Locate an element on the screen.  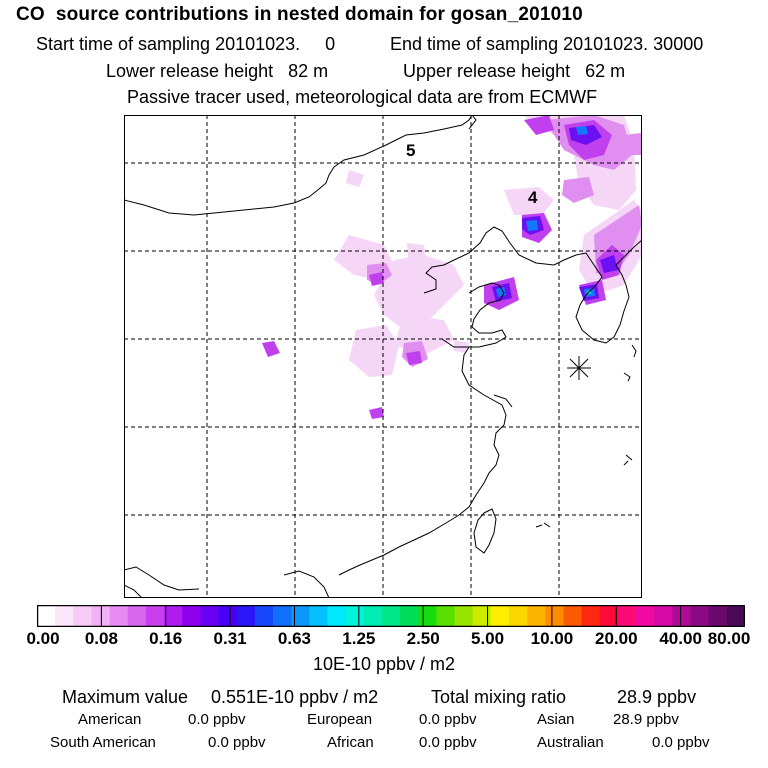
maximum-value: 0.551E-10 ppbv / m2 is located at coordinates (295, 697).